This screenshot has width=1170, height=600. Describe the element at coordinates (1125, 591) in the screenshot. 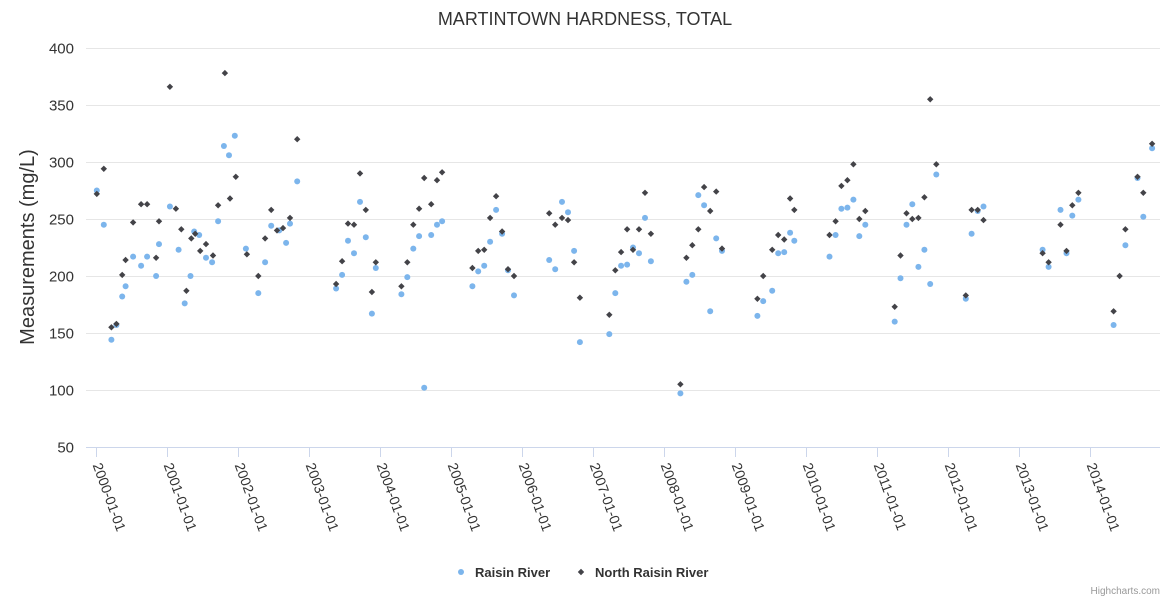

I see `credits-link: Highcharts.com` at that location.